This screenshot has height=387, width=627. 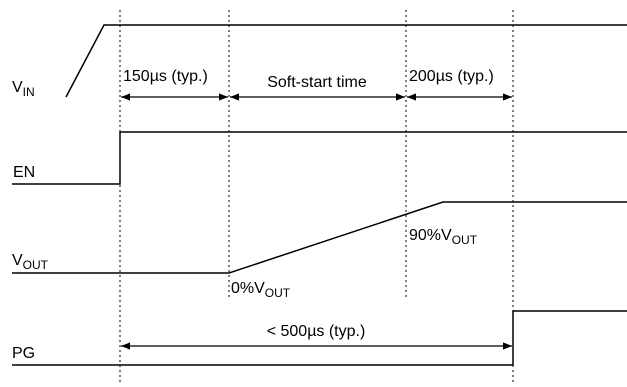 What do you see at coordinates (317, 82) in the screenshot?
I see `interval-label-soft-start: Soft-start time` at bounding box center [317, 82].